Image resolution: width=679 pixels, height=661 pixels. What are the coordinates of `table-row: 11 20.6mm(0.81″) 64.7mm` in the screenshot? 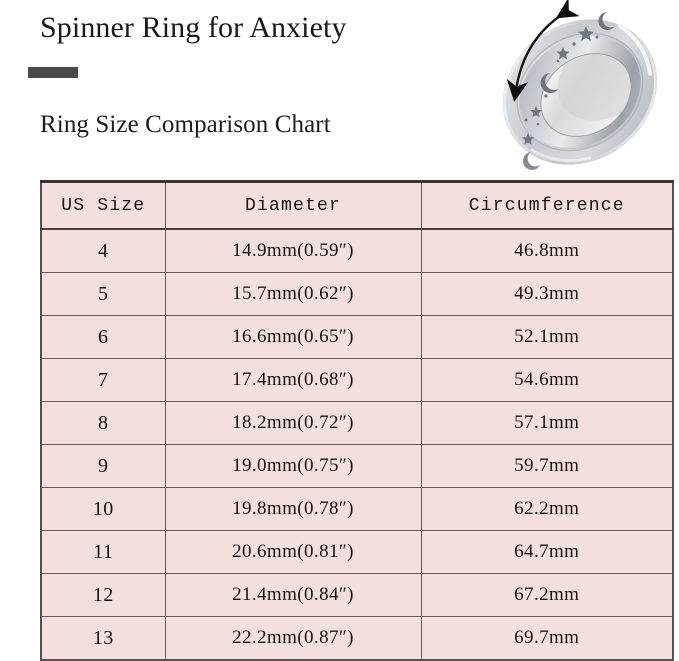 It's located at (357, 552).